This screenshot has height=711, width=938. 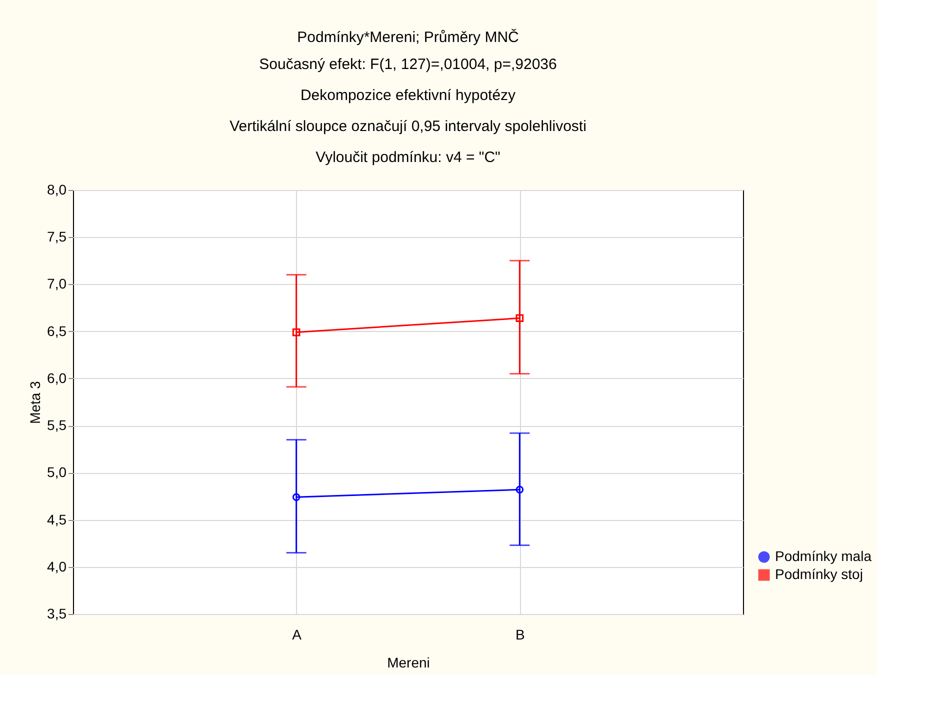 I want to click on y-tick-label: 4,0, so click(x=57, y=566).